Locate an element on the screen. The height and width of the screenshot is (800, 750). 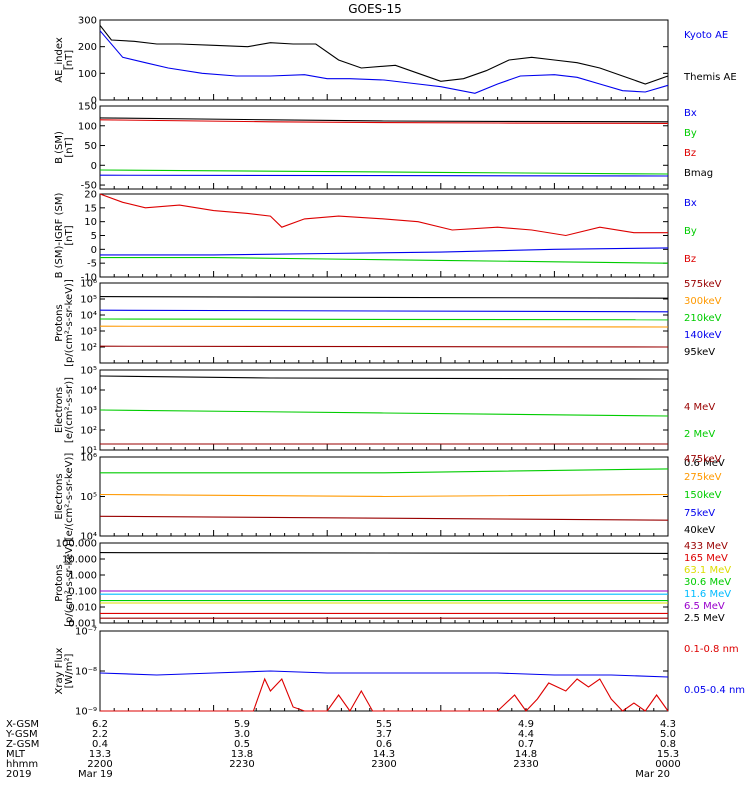
series-line-bmag is located at coordinates (384, 120).